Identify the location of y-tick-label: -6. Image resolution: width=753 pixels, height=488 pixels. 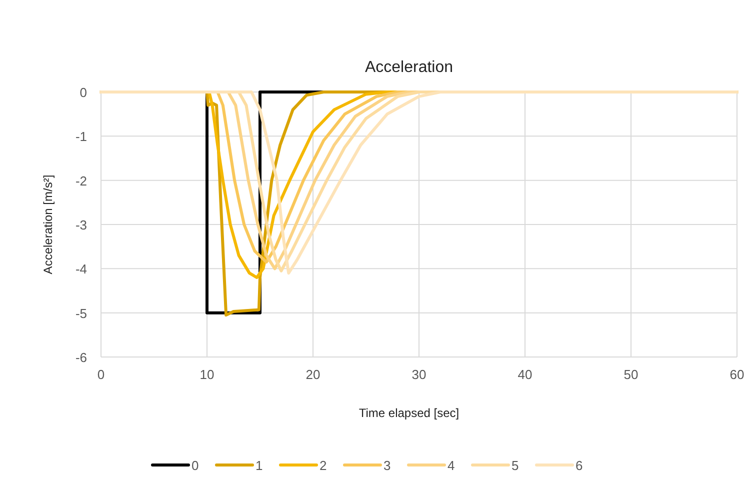
(81, 357).